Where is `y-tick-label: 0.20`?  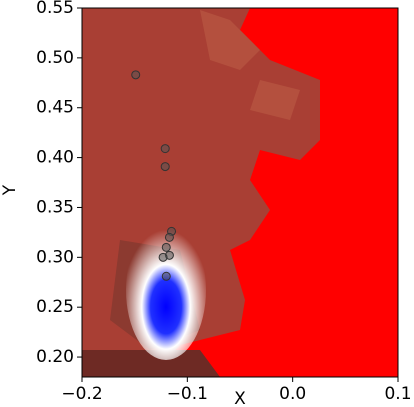 y-tick-label: 0.20 is located at coordinates (55, 357).